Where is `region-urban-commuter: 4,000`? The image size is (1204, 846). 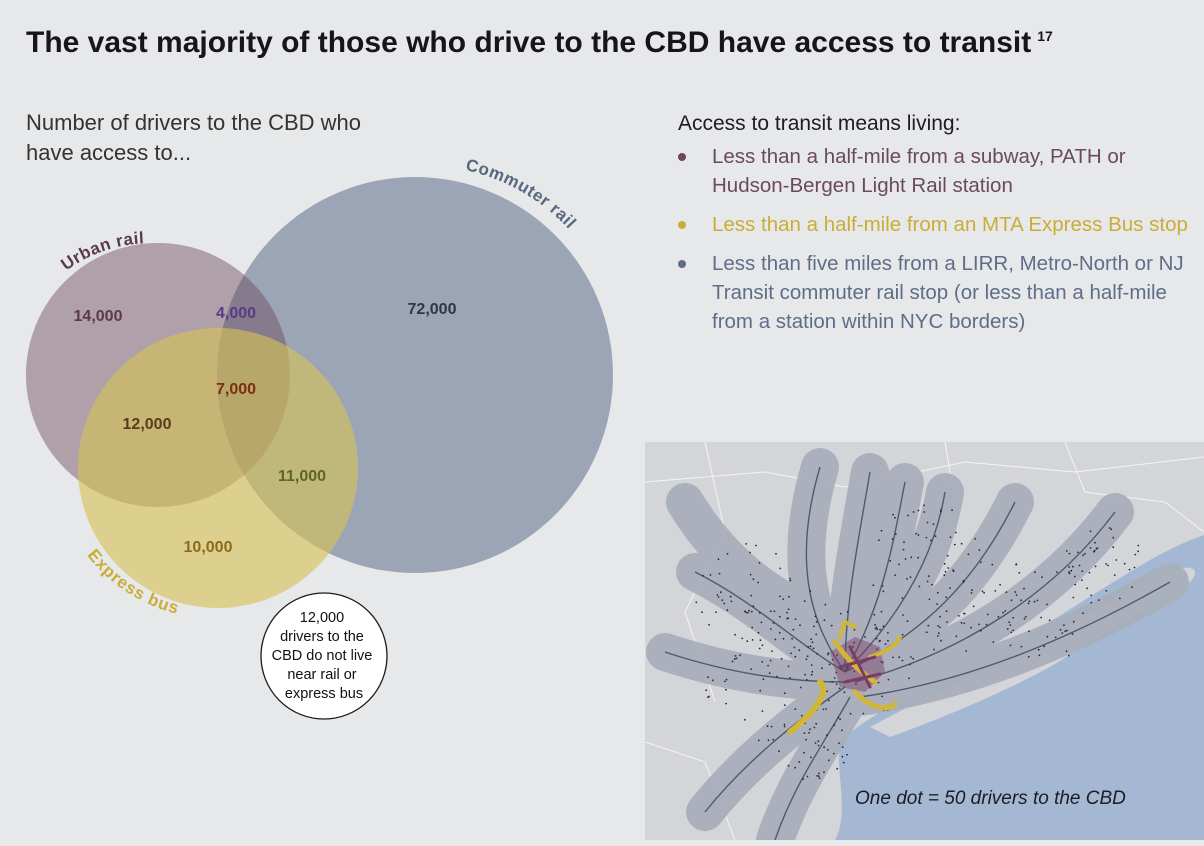
region-urban-commuter: 4,000 is located at coordinates (236, 313).